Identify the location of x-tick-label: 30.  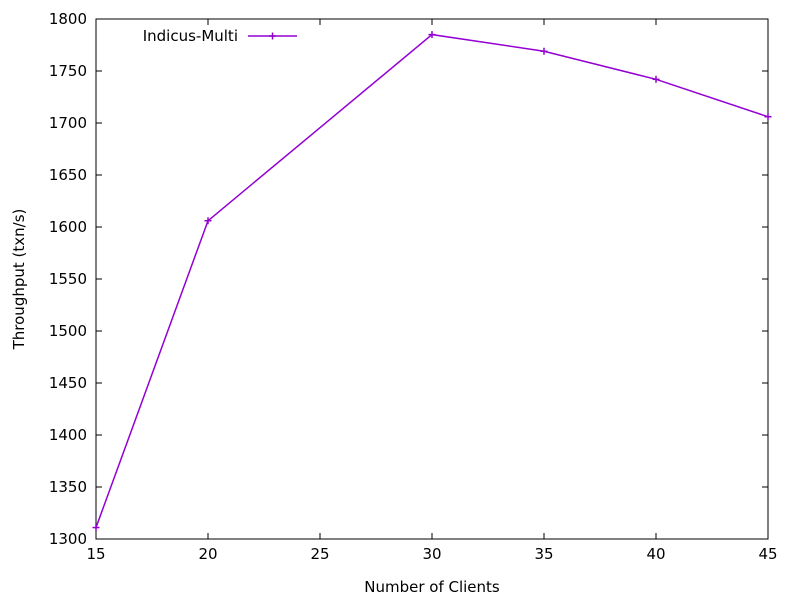
(431, 554).